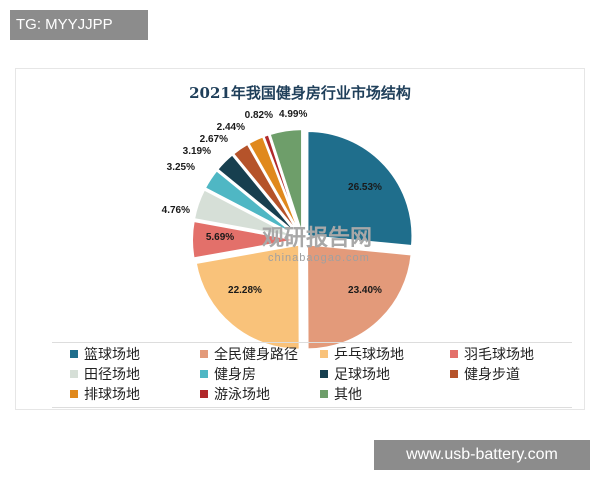 This screenshot has height=480, width=600. Describe the element at coordinates (112, 354) in the screenshot. I see `legend-label: 篮球场地` at that location.